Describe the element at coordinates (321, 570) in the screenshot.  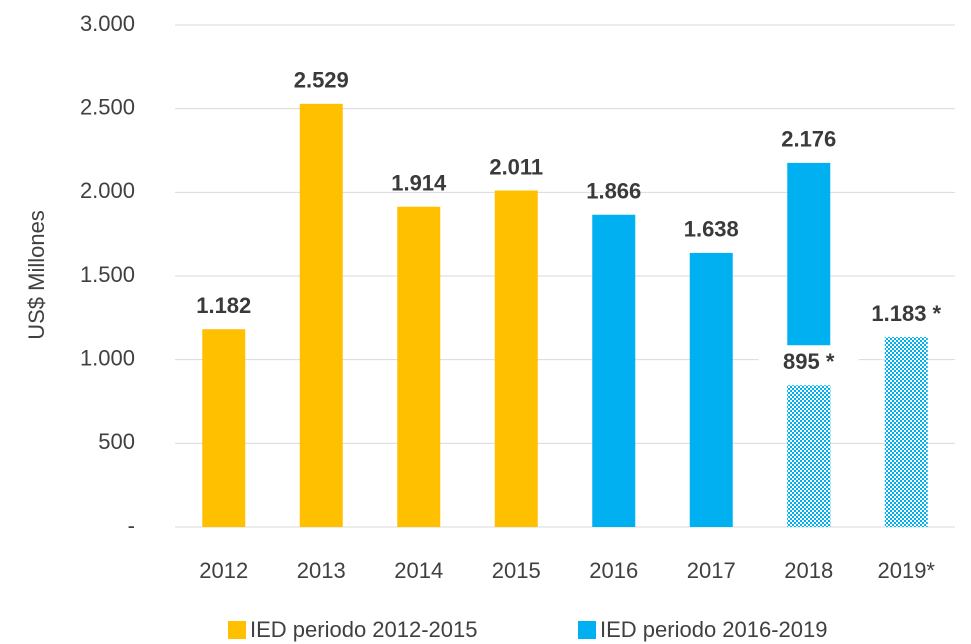
I see `x-tick-label: 2013` at that location.